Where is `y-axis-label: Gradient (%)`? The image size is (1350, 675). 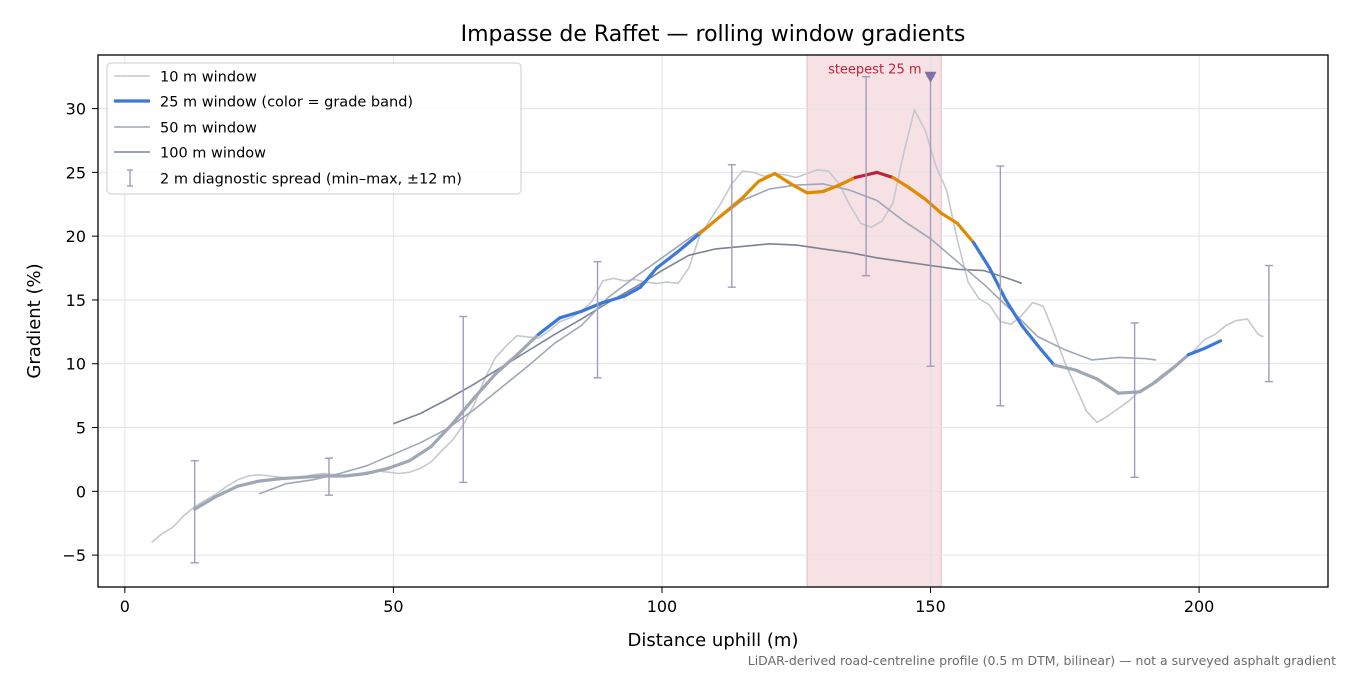
y-axis-label: Gradient (%) is located at coordinates (34, 320).